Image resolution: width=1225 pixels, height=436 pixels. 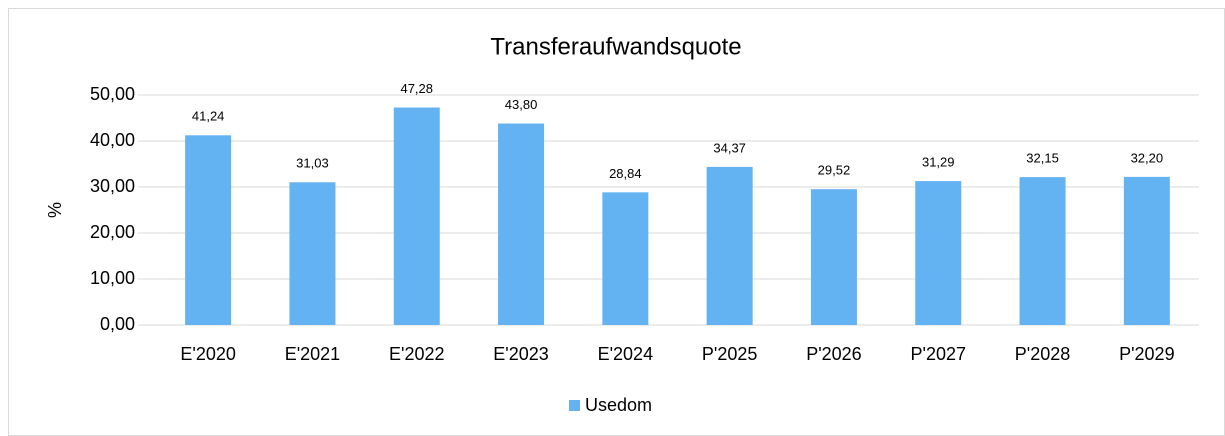 I want to click on x-tick-label: P'2028, so click(x=1043, y=354).